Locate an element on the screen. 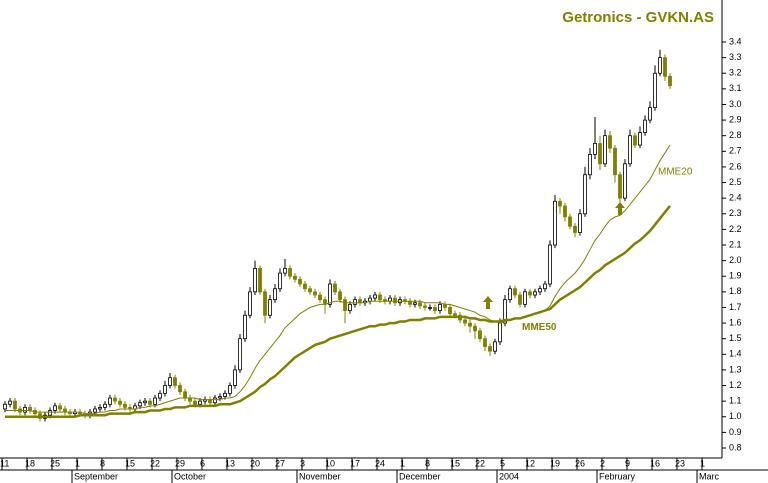  y-tick-label: 2.9 is located at coordinates (735, 119).